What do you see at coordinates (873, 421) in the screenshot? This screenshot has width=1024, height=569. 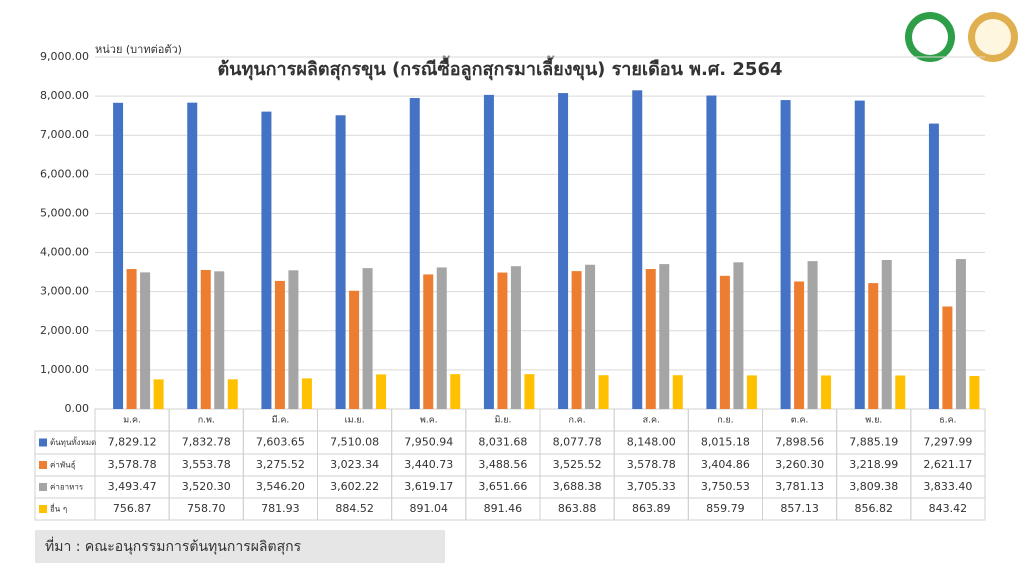 I see `x-tick-label: พ.ย.` at bounding box center [873, 421].